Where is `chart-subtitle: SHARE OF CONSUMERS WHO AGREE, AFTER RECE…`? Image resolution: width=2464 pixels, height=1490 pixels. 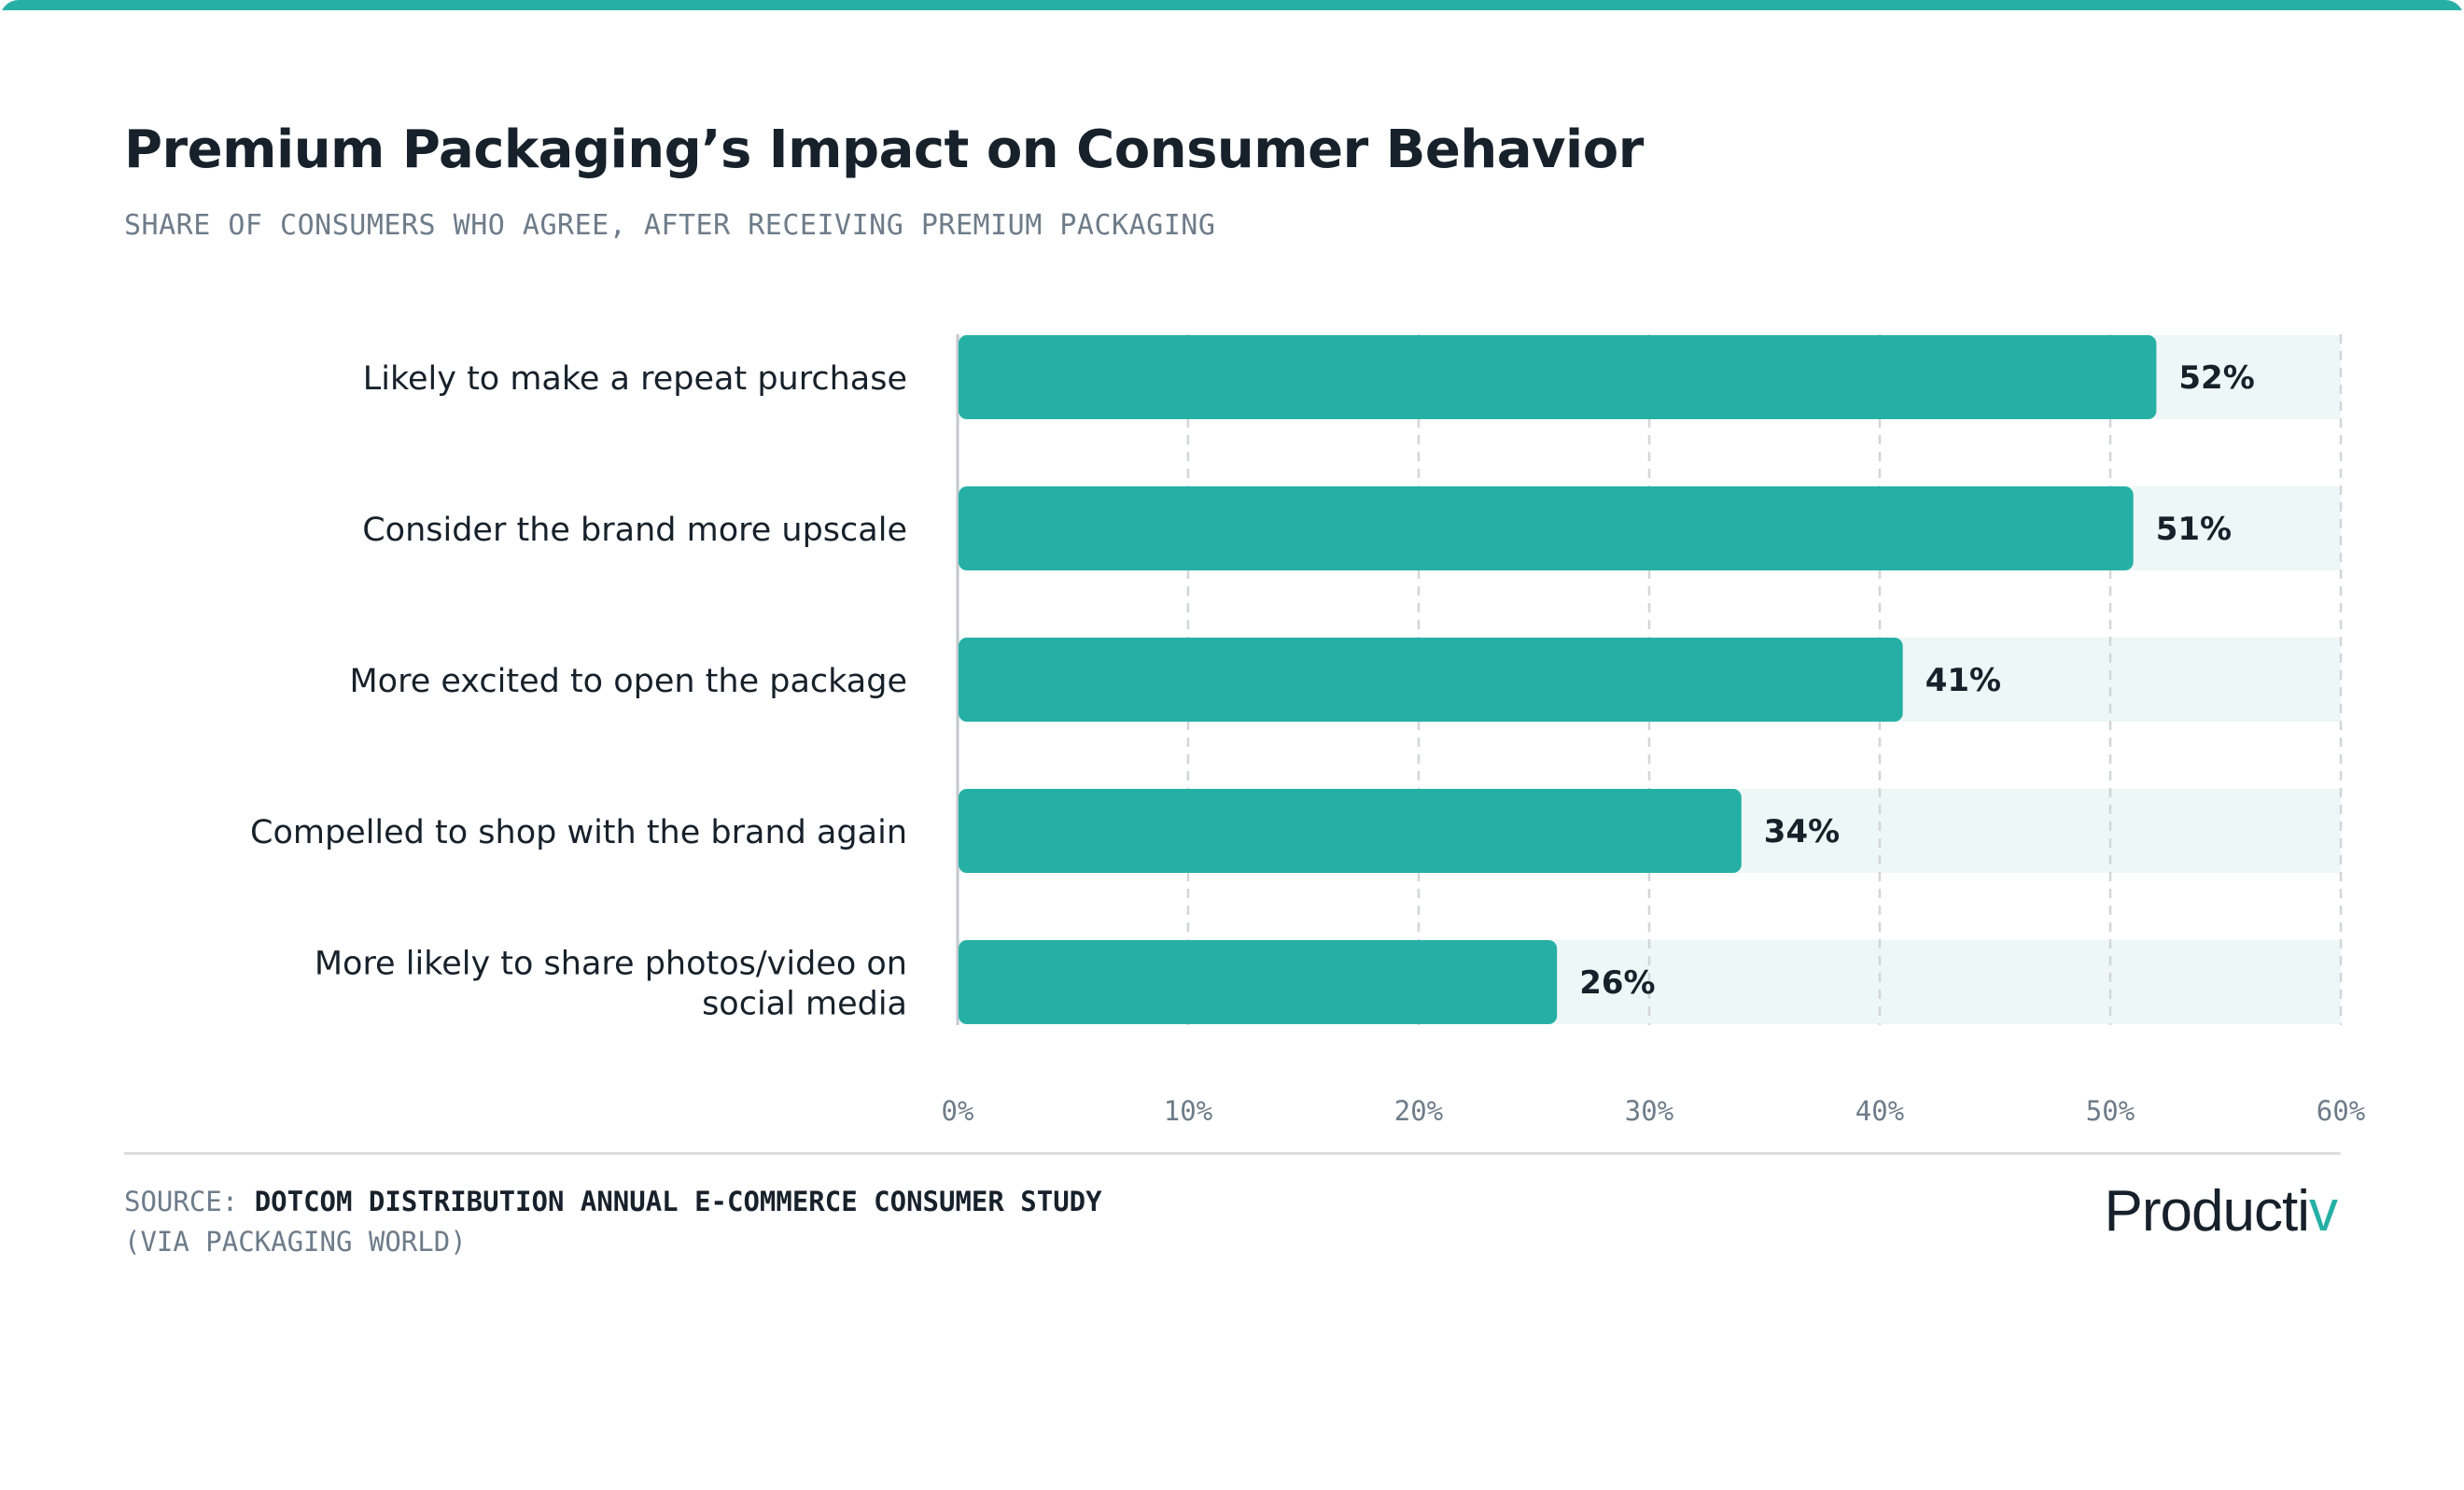 chart-subtitle: SHARE OF CONSUMERS WHO AGREE, AFTER RECE… is located at coordinates (670, 225).